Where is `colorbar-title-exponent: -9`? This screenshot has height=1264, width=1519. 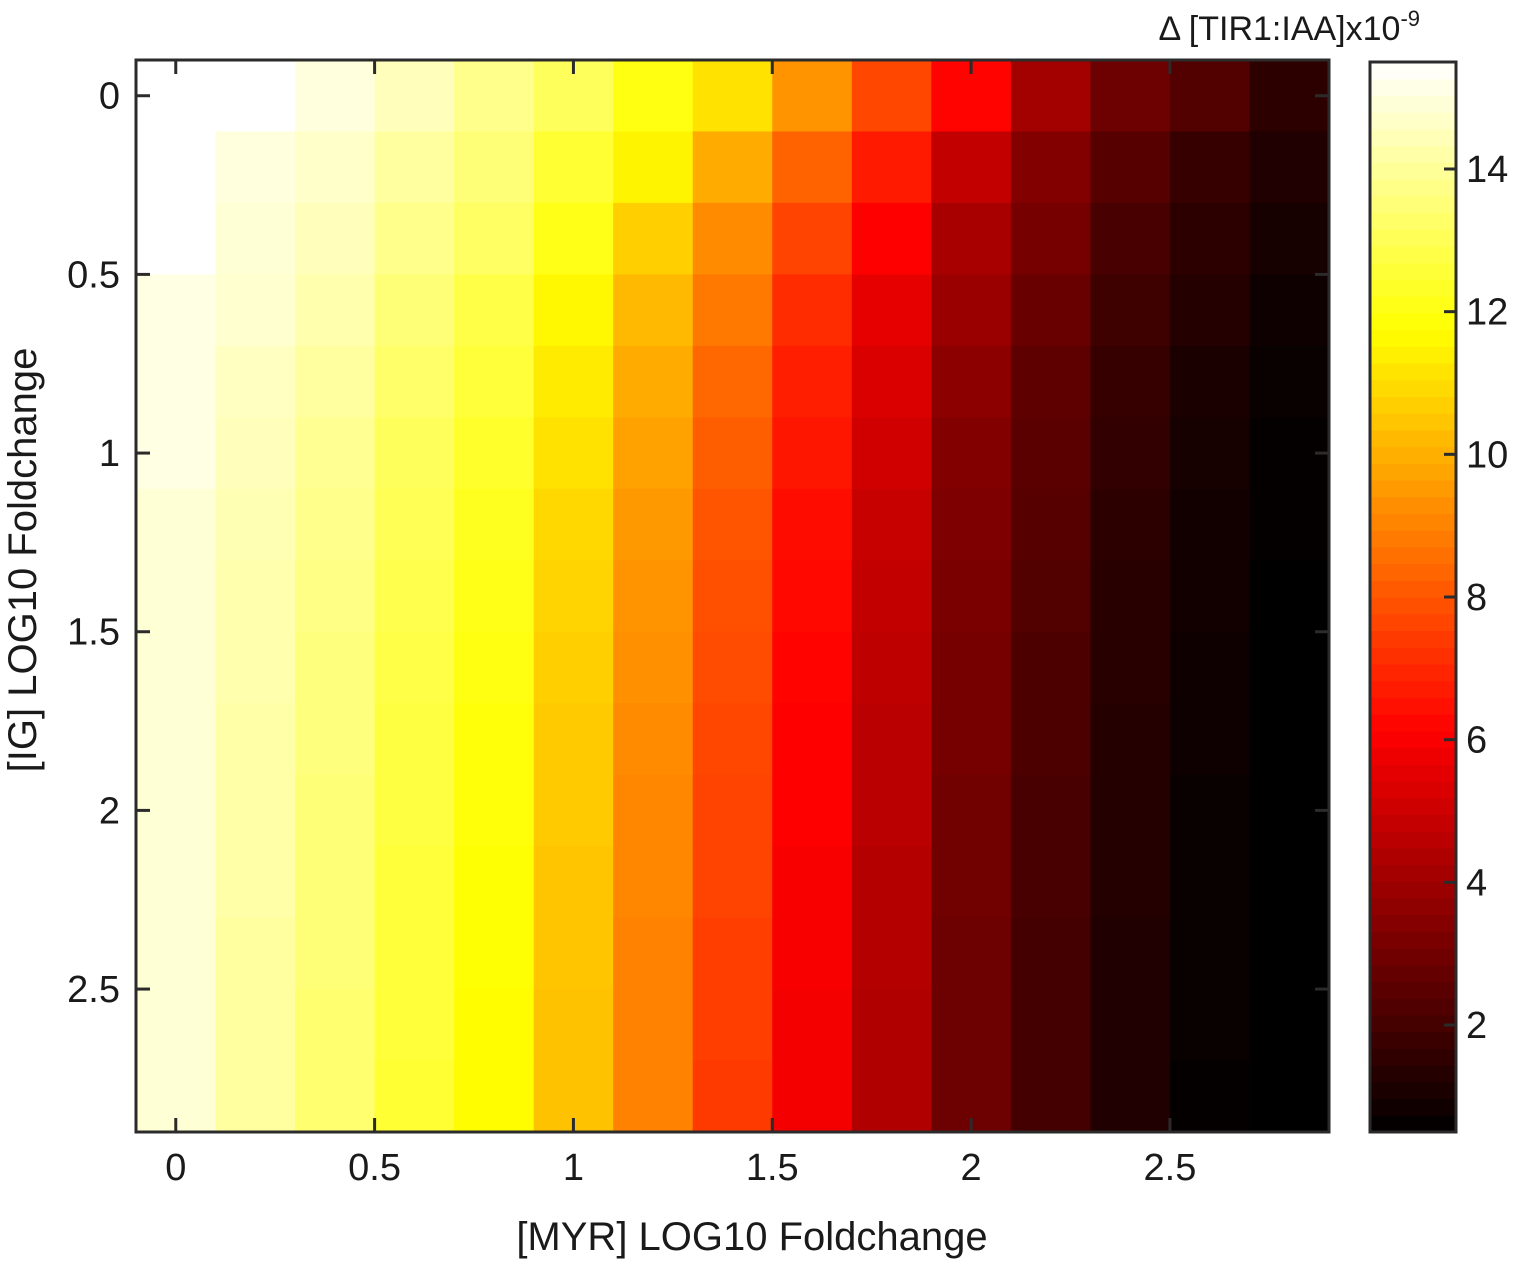
colorbar-title-exponent: -9 is located at coordinates (1410, 18).